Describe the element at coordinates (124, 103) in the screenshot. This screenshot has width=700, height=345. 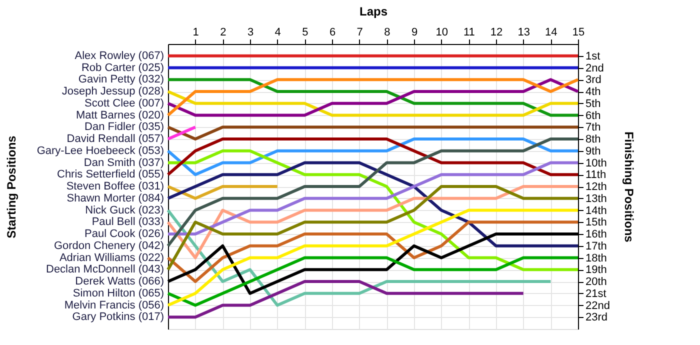
I see `series-label: Scott Clee (007)` at that location.